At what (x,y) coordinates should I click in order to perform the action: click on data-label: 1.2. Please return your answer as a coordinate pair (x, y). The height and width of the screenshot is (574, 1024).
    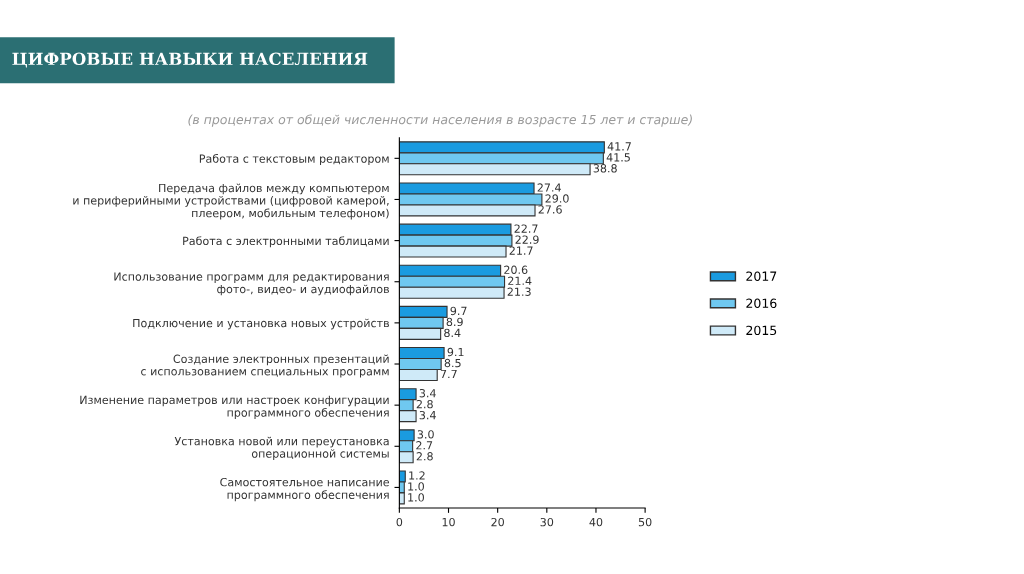
    Looking at the image, I should click on (417, 475).